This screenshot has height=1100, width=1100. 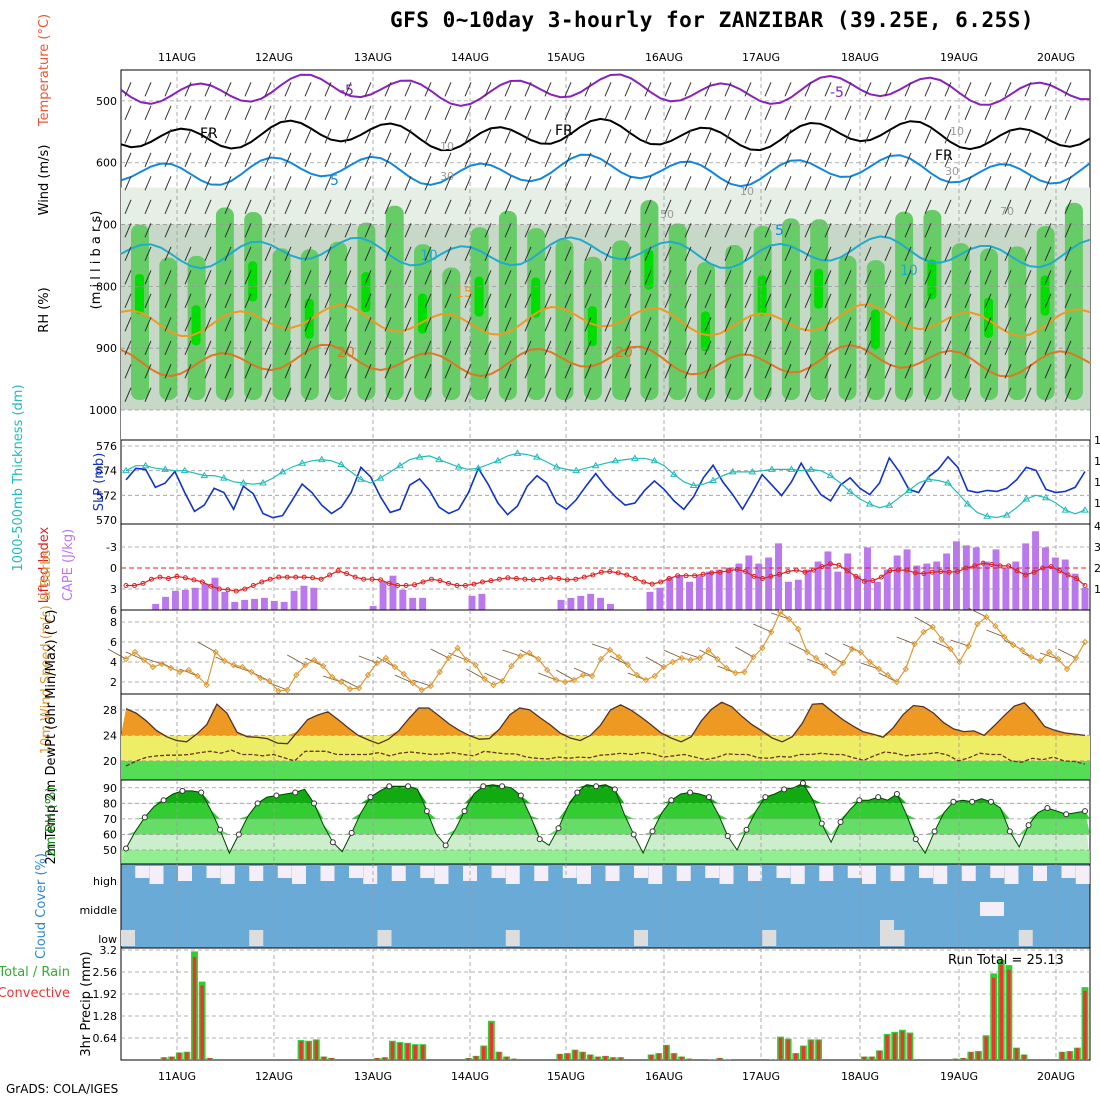 What do you see at coordinates (860, 1076) in the screenshot?
I see `date-label-bottom: 18AUG` at bounding box center [860, 1076].